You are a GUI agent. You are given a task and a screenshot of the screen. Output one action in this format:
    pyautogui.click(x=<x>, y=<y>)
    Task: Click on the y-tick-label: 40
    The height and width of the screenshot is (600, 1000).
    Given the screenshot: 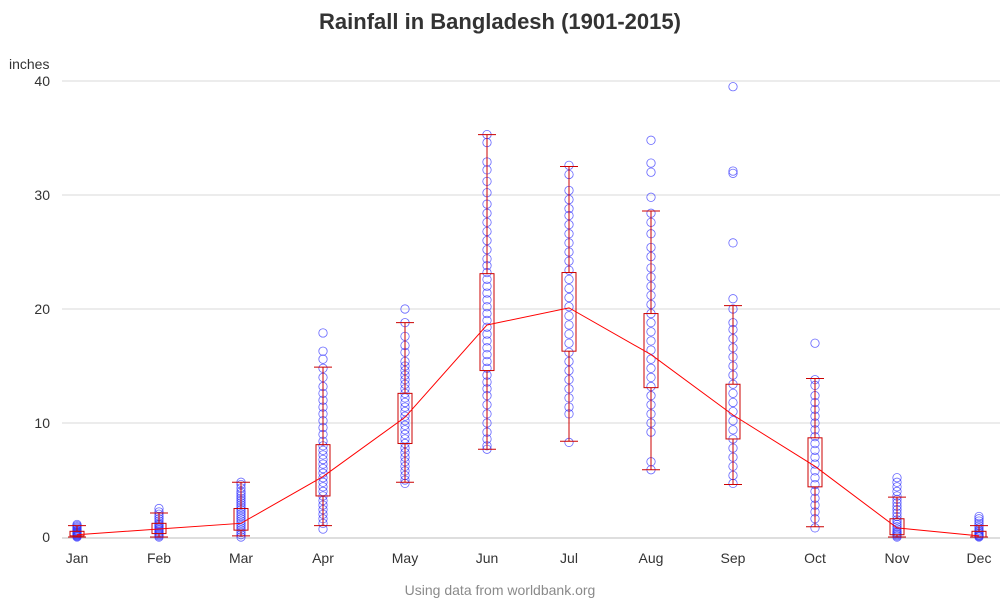 What is the action you would take?
    pyautogui.click(x=42, y=81)
    